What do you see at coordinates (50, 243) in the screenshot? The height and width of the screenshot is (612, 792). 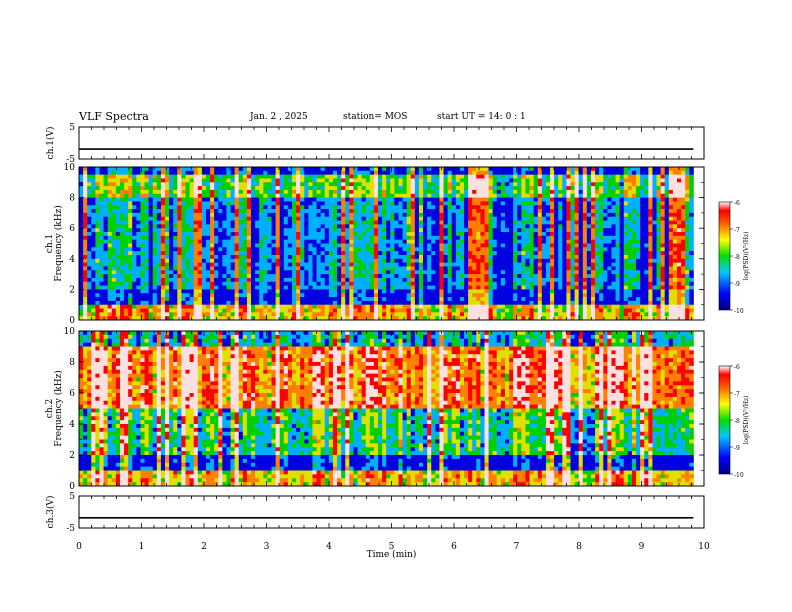 I see `y-axis-label: ch.1` at bounding box center [50, 243].